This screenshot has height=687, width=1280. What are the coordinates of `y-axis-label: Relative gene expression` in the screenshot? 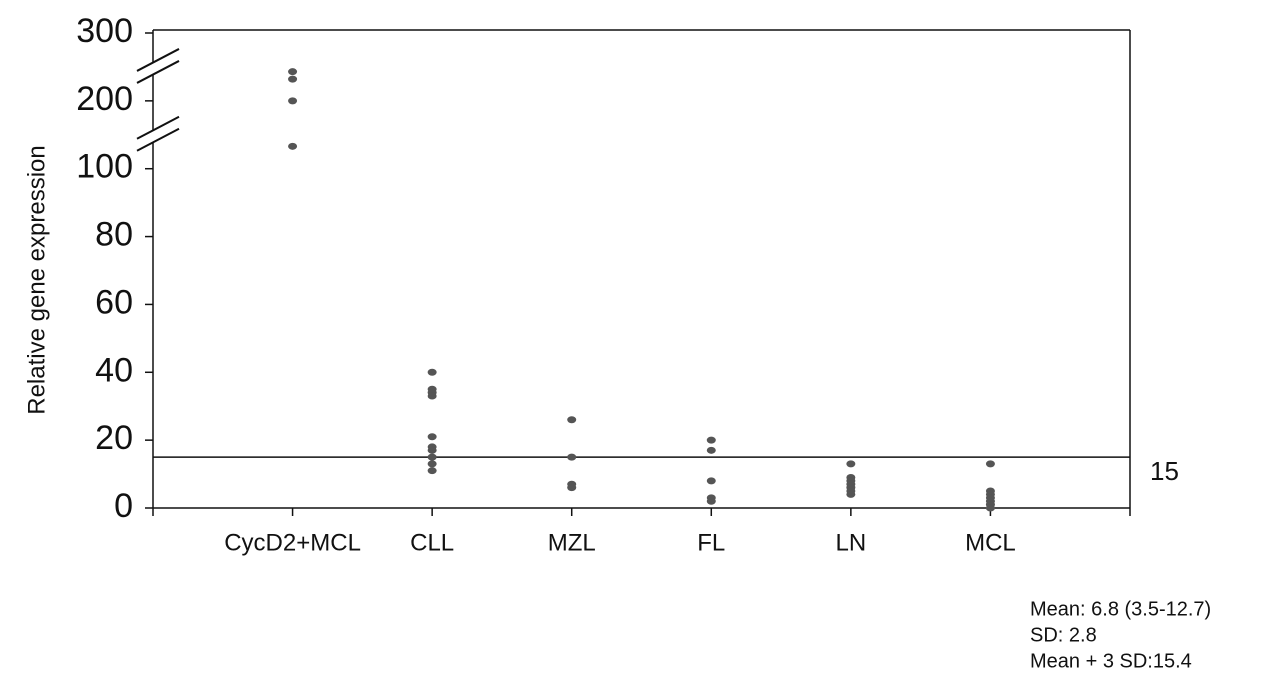 It's located at (36, 280).